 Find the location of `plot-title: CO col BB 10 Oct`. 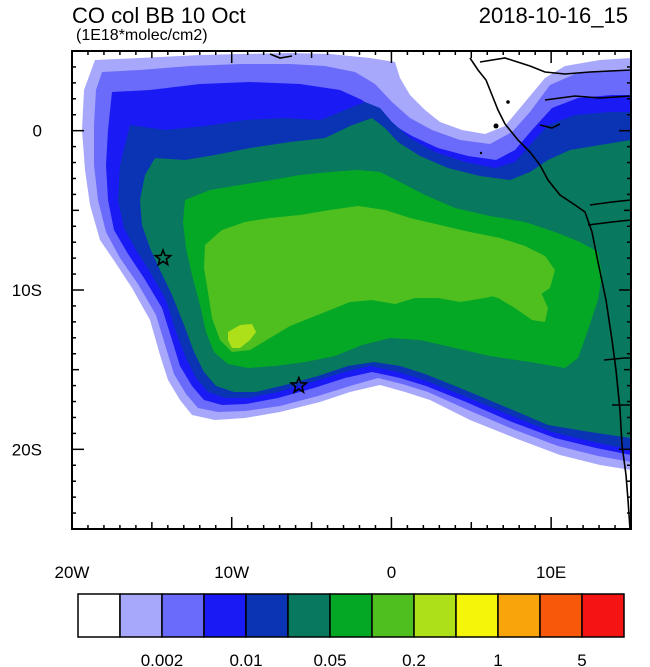

plot-title: CO col BB 10 Oct is located at coordinates (159, 15).